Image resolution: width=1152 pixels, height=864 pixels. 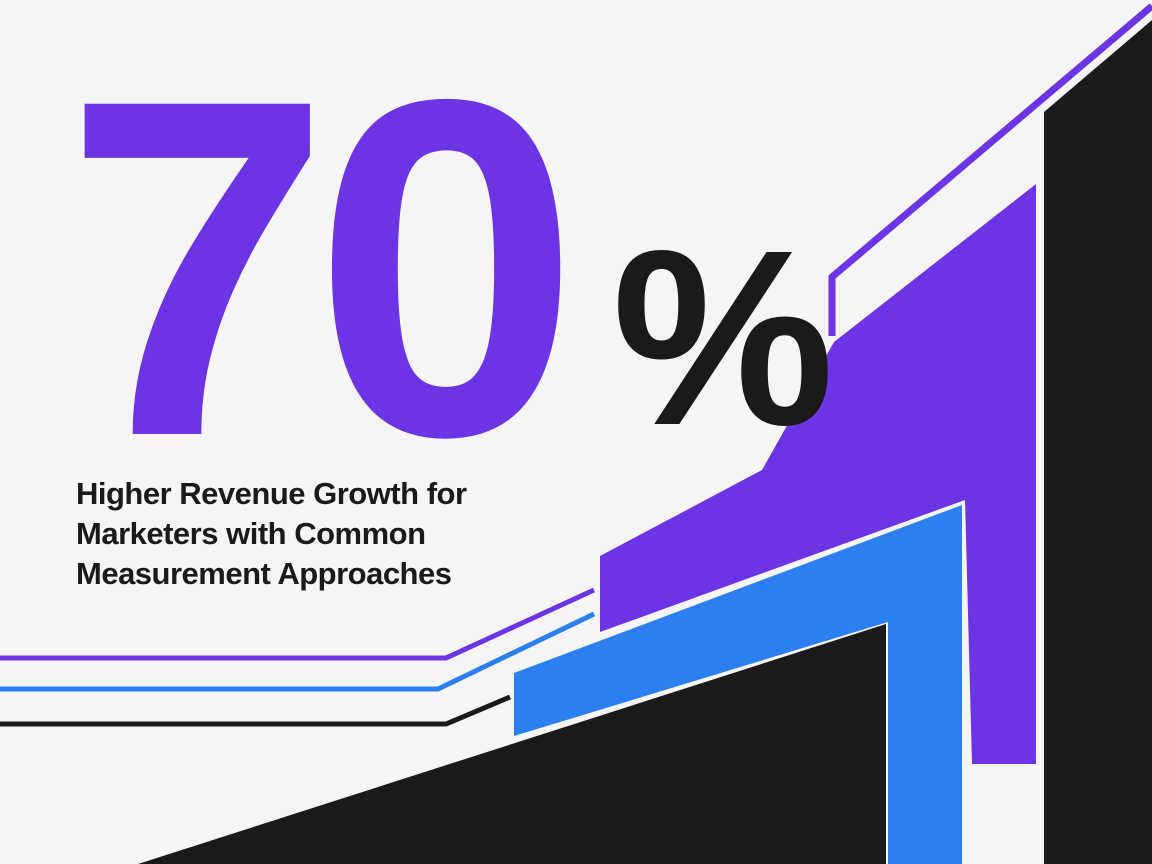 What do you see at coordinates (255, 710) in the screenshot?
I see `black-connector-line` at bounding box center [255, 710].